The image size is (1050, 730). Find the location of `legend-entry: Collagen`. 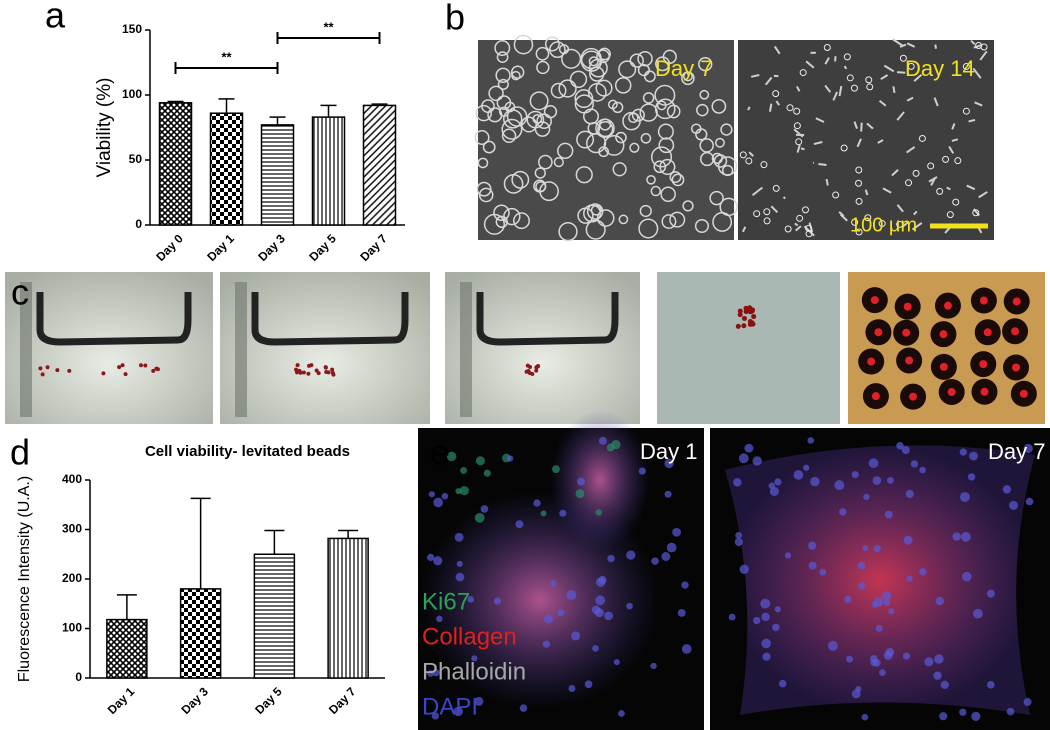

legend-entry: Collagen is located at coordinates (469, 636).